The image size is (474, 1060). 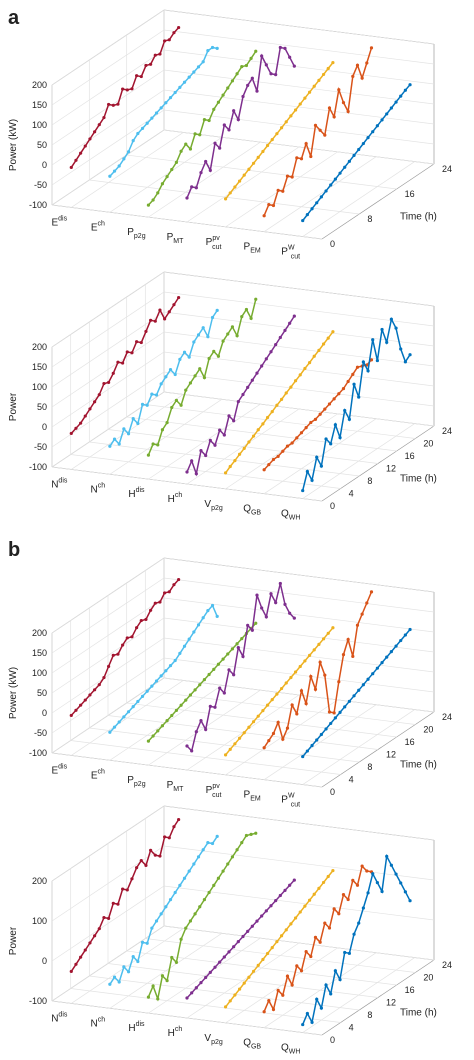 What do you see at coordinates (447, 717) in the screenshot?
I see `x-tick-label: 24` at bounding box center [447, 717].